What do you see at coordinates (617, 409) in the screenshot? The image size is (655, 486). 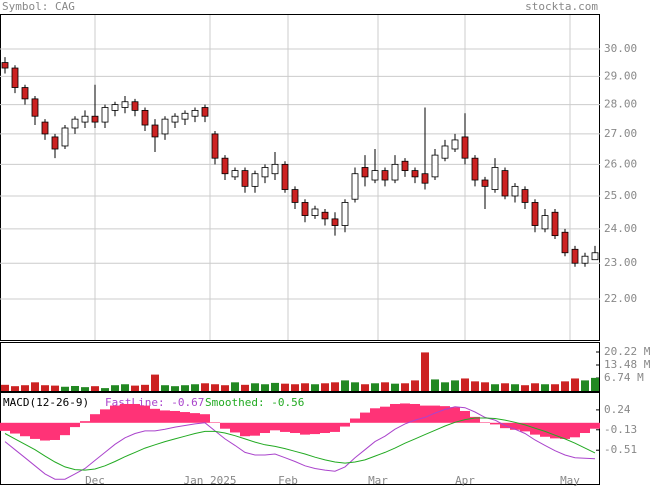 I see `y-tick-label: 0.24` at bounding box center [617, 409].